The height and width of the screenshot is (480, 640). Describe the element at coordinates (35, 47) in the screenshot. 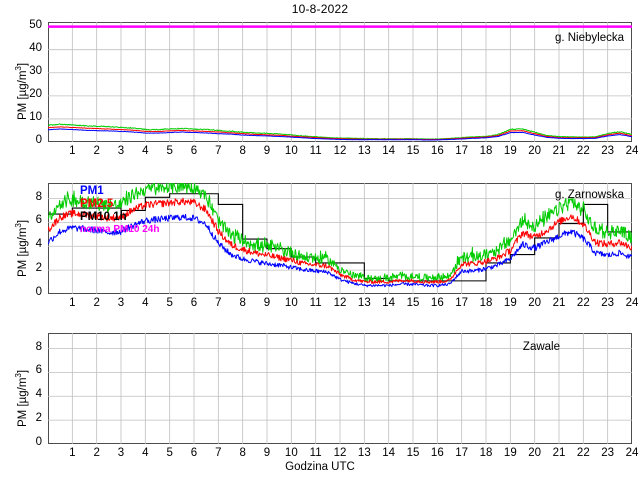

I see `y-tick-label: 40` at that location.